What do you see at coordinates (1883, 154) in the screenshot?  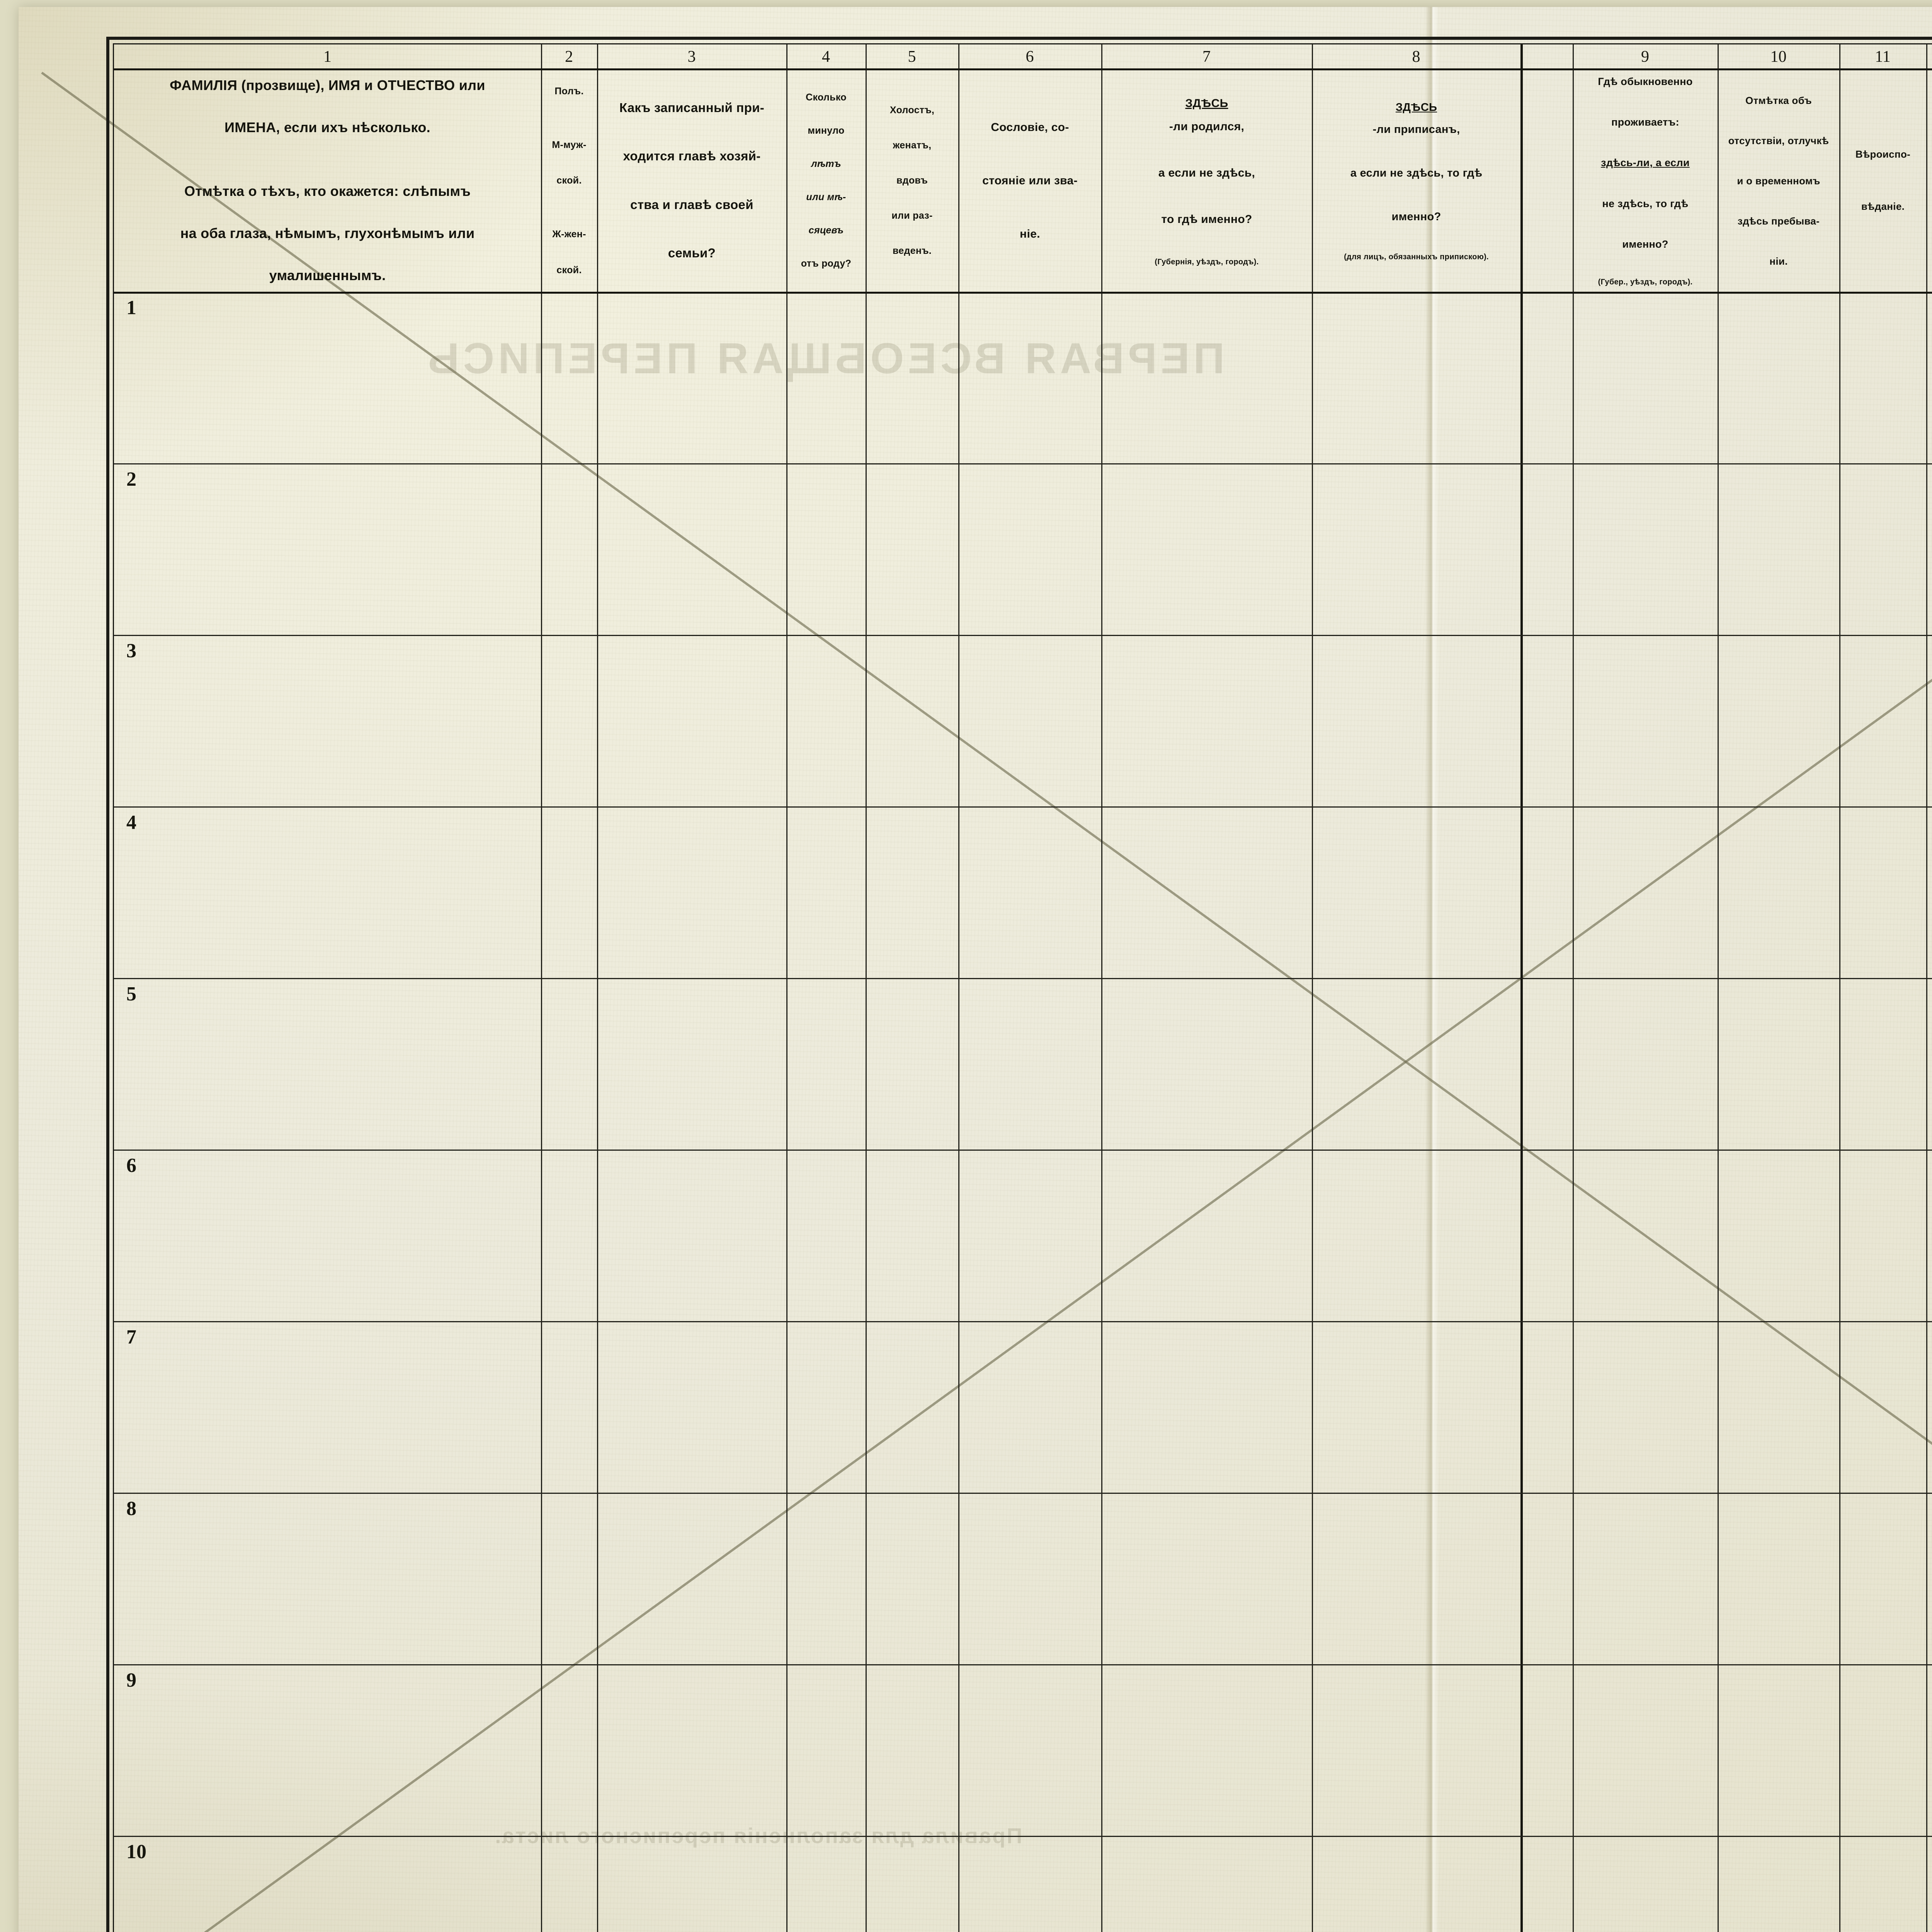 I see `header-col-11-line-1: Вѣроиспо-` at bounding box center [1883, 154].